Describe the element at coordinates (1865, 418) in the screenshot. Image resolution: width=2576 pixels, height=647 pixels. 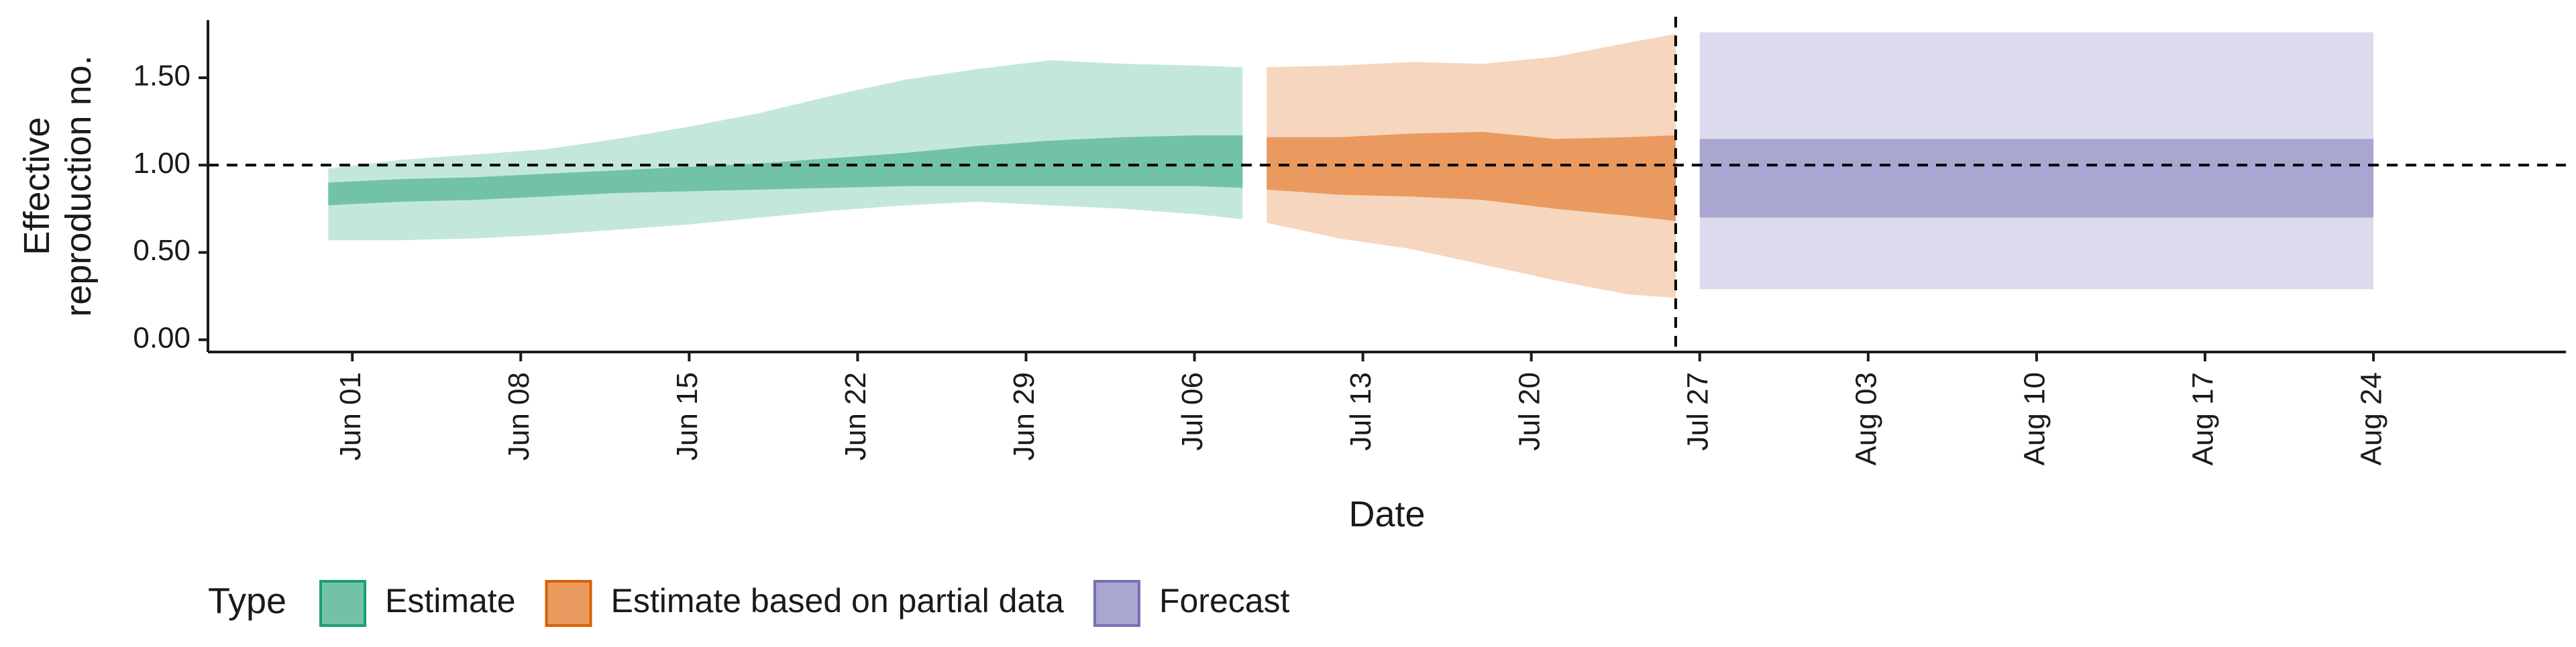
I see `x-tick-label: Aug 03` at that location.